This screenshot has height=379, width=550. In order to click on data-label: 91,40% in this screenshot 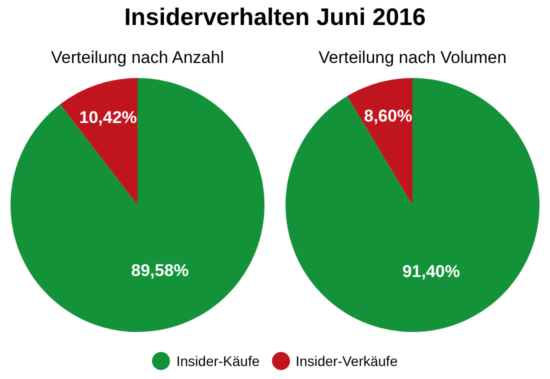, I will do `click(431, 272)`.